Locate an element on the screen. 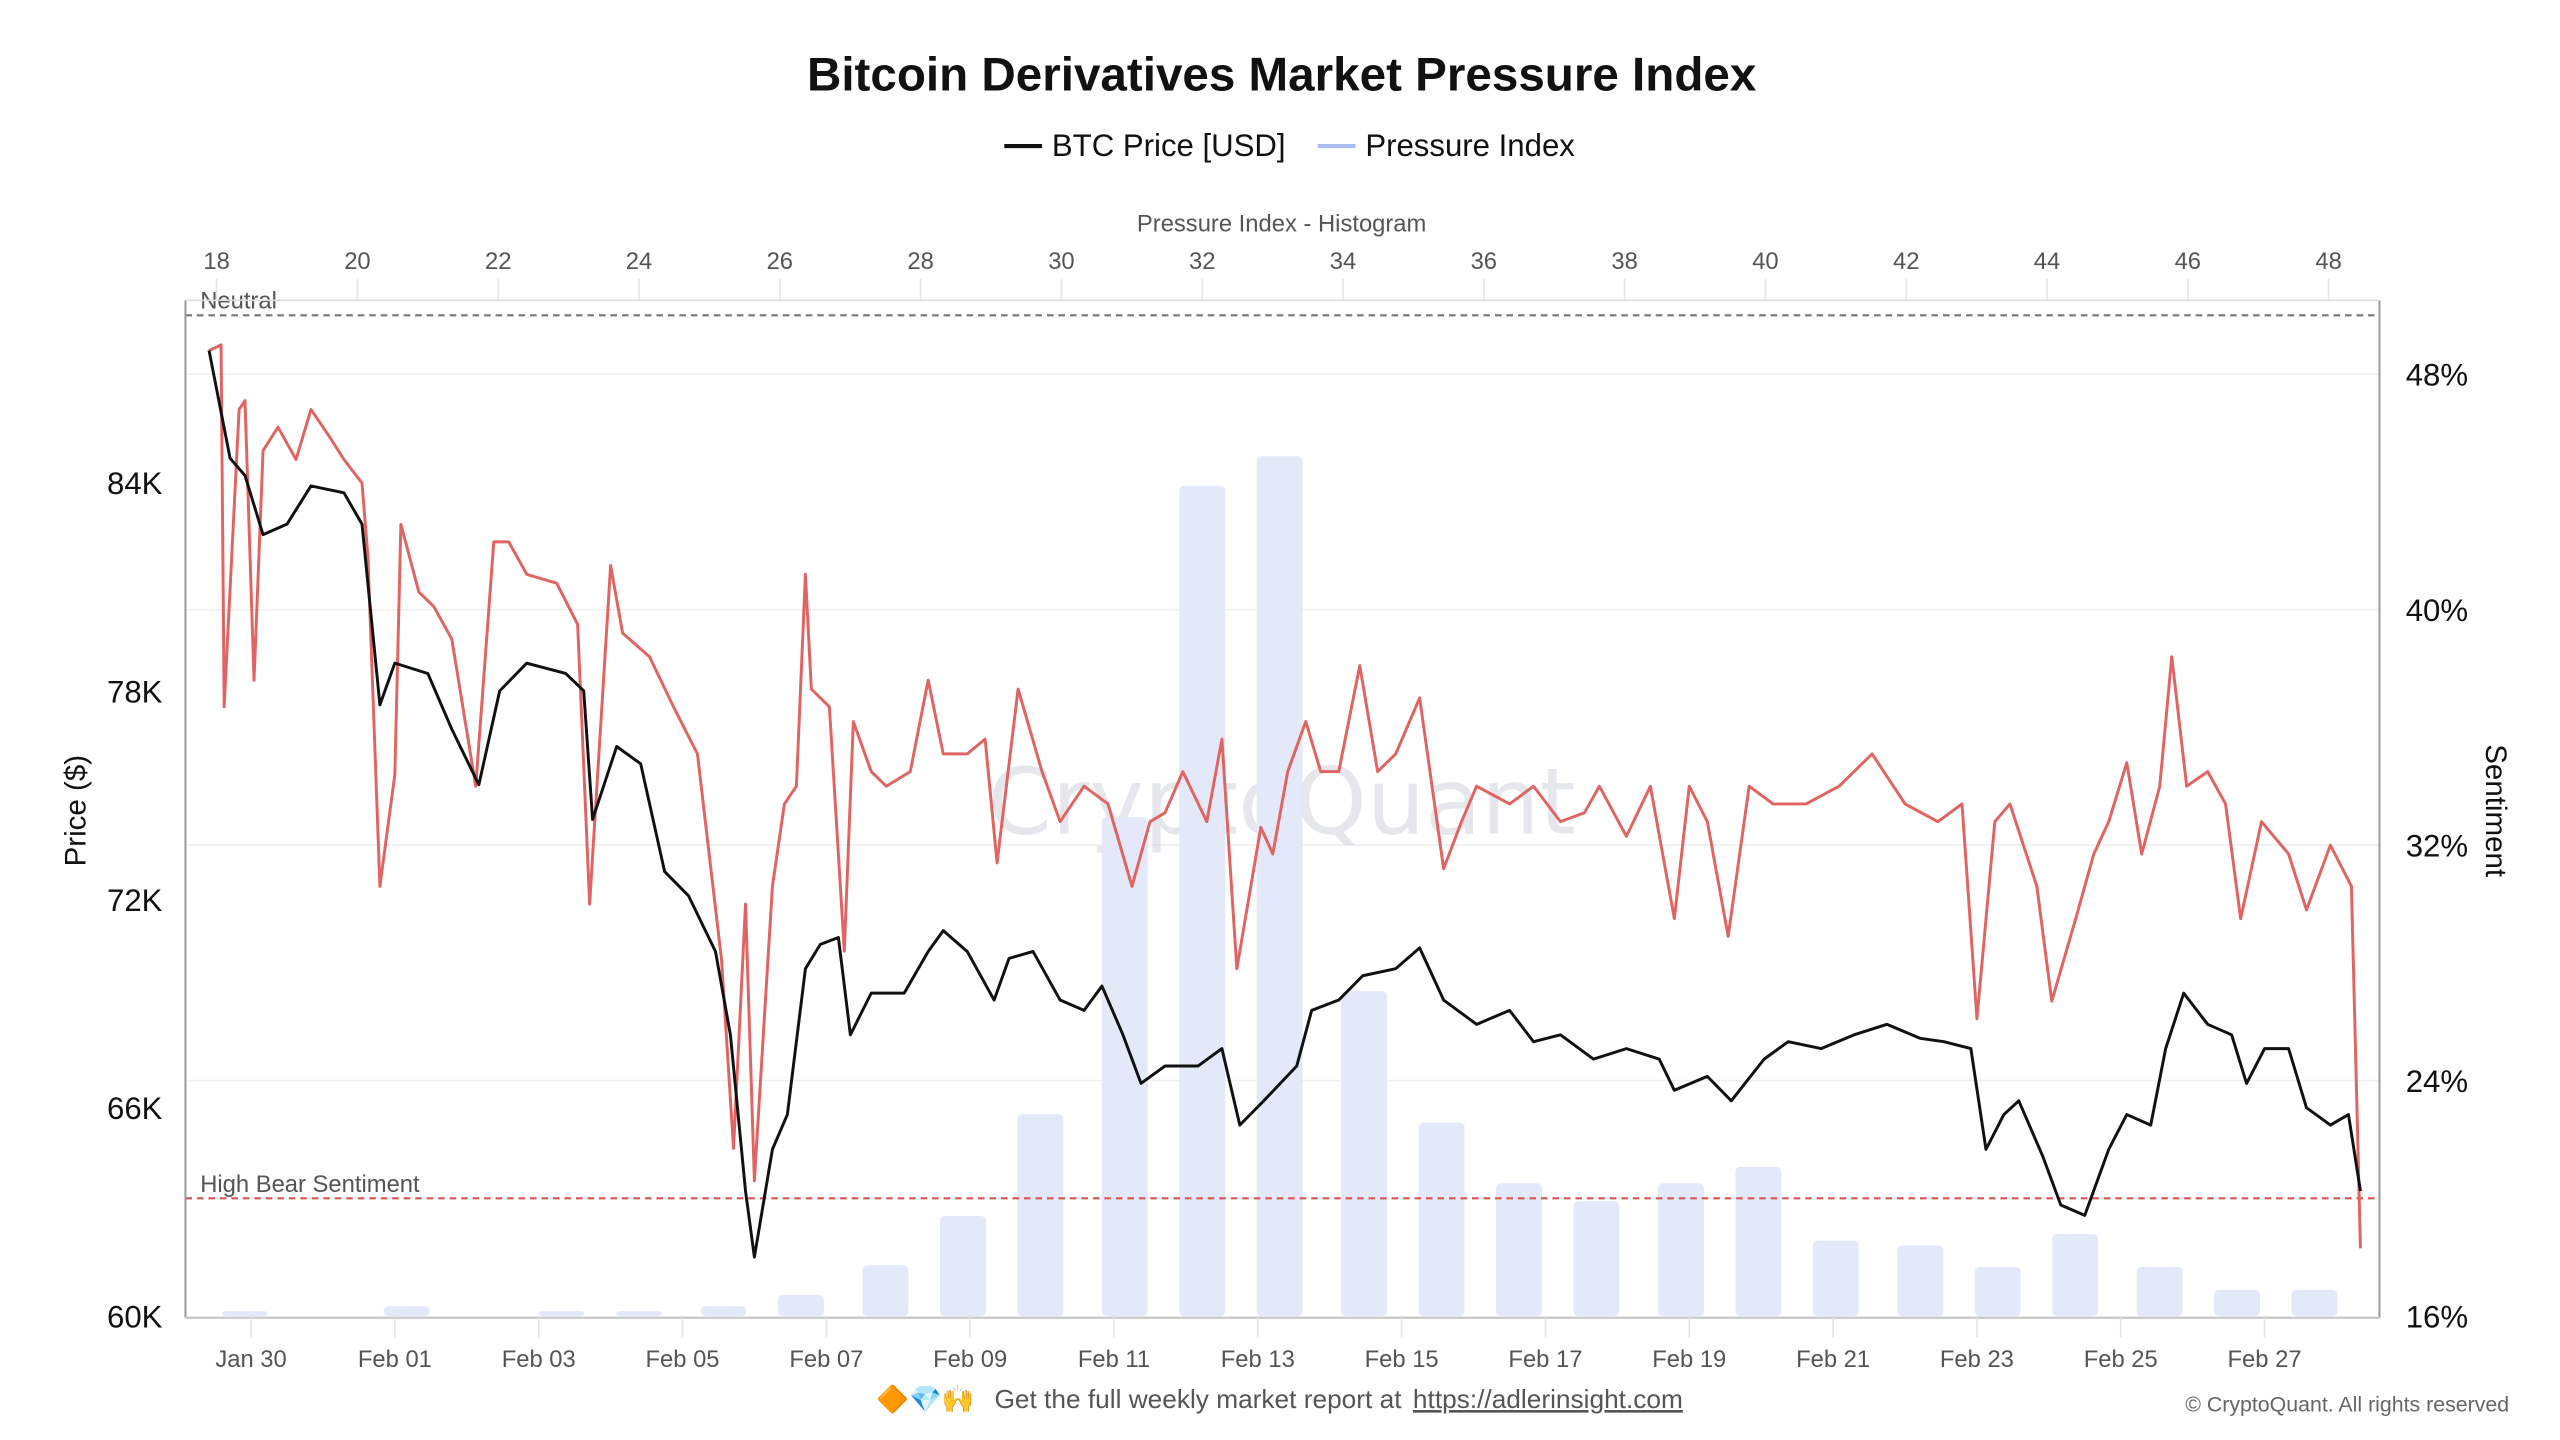 The height and width of the screenshot is (1440, 2560). top-axis-tick-label: 28 is located at coordinates (920, 261).